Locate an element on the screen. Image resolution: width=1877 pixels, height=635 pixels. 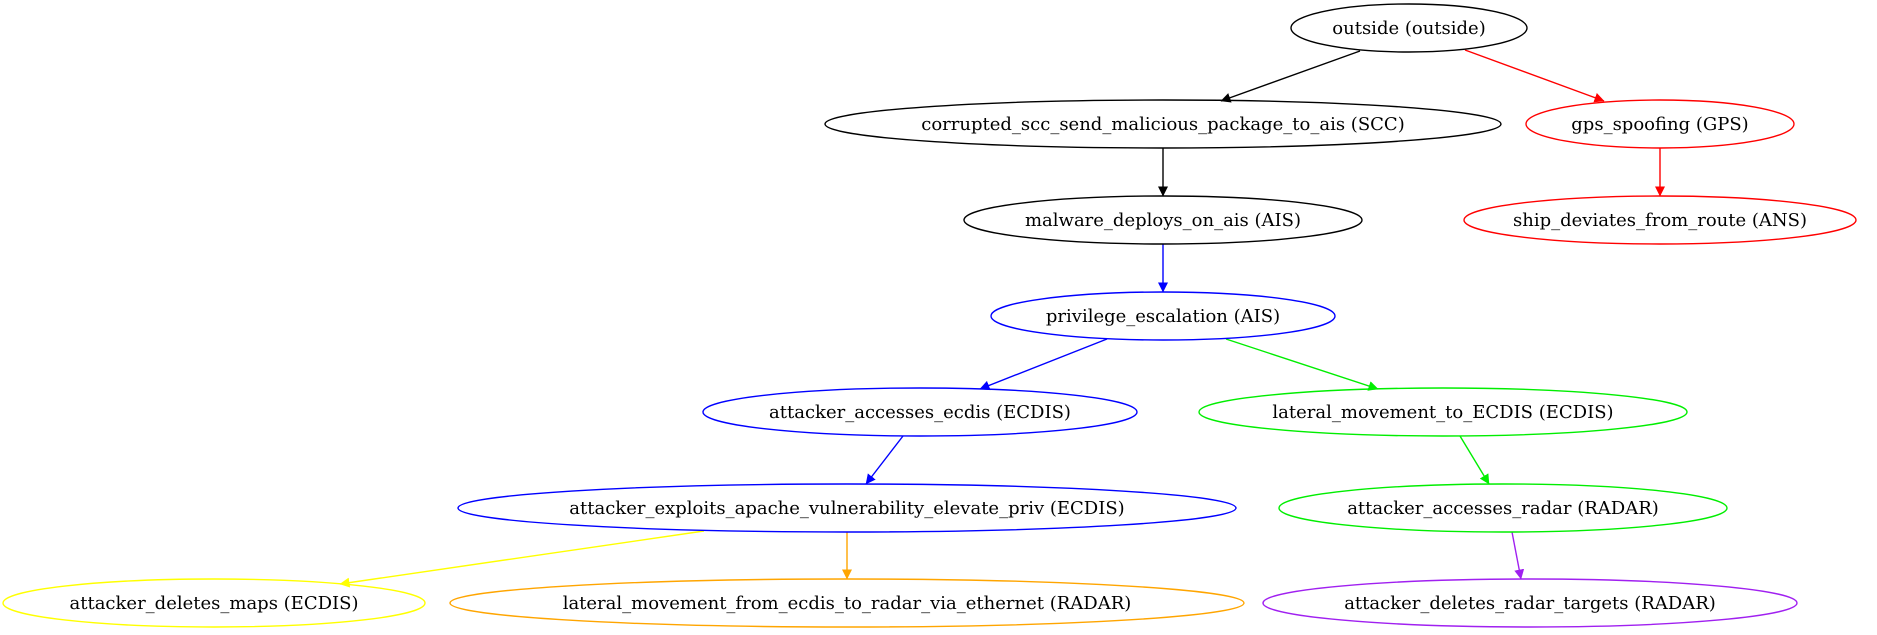
node-label: outside (outside) is located at coordinates (1408, 28).